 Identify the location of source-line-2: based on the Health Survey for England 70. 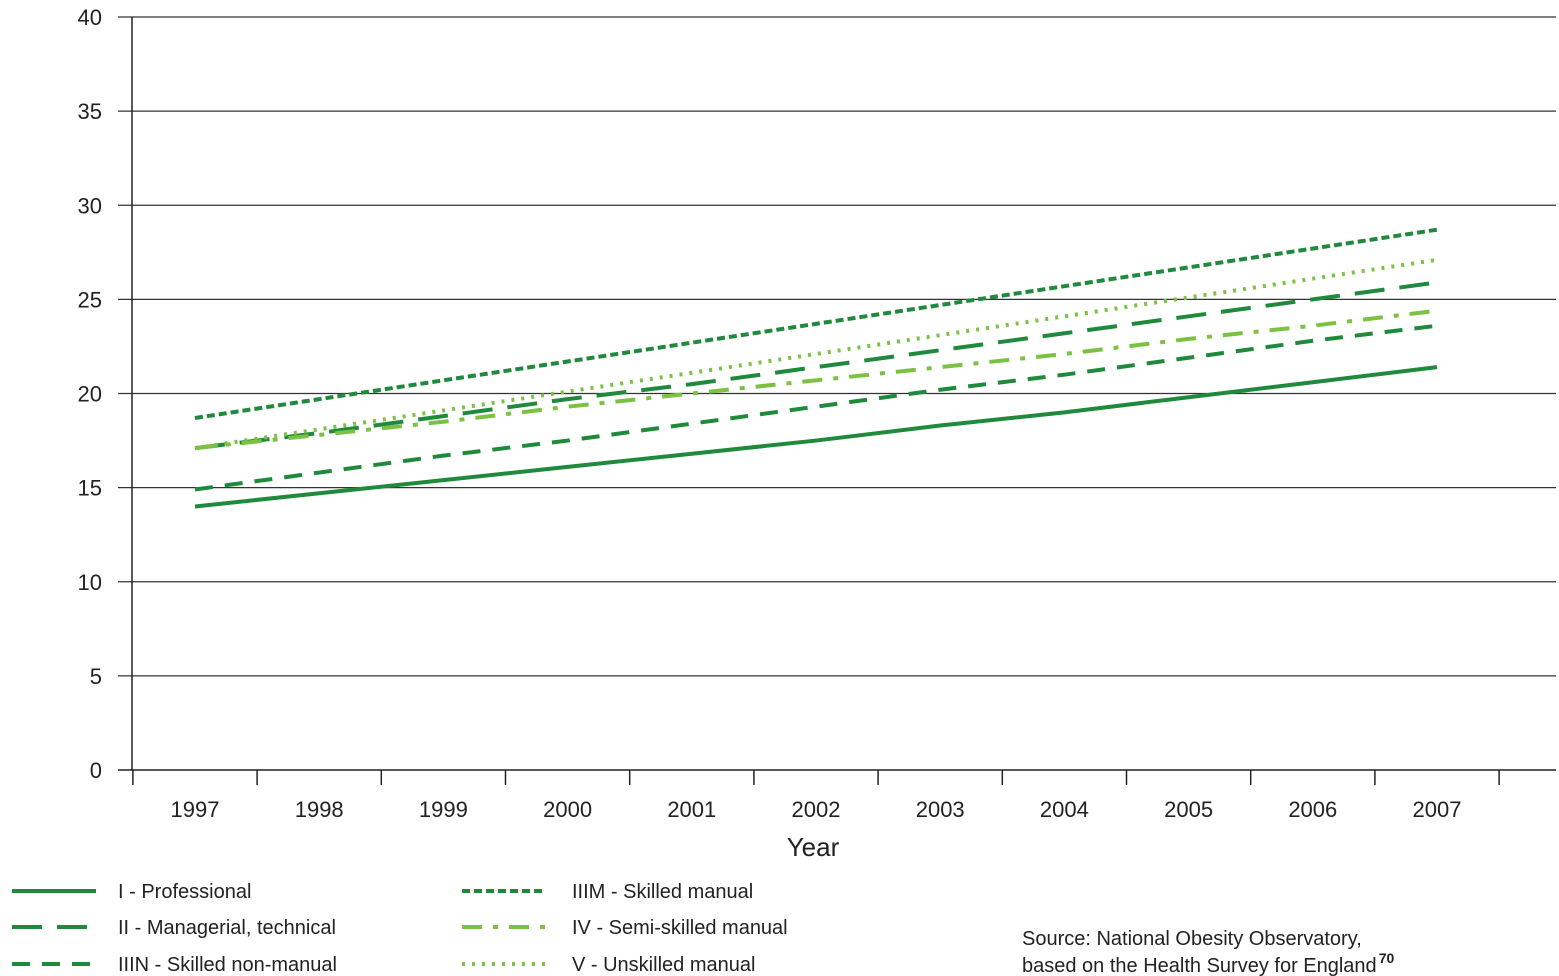
(1208, 963).